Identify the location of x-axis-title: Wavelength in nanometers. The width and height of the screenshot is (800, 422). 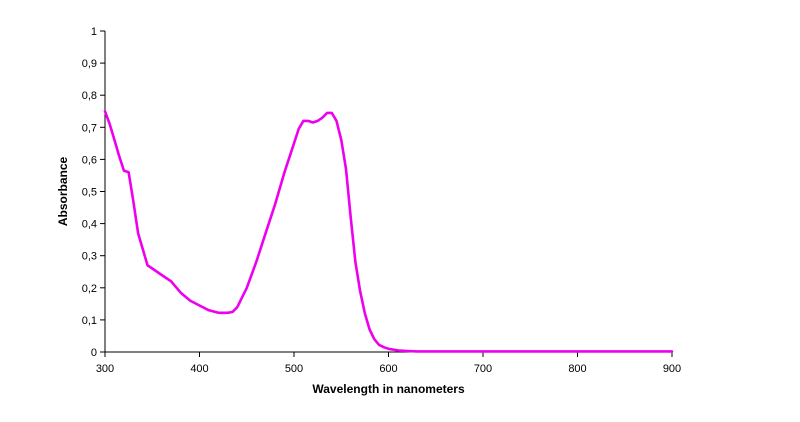
(388, 389).